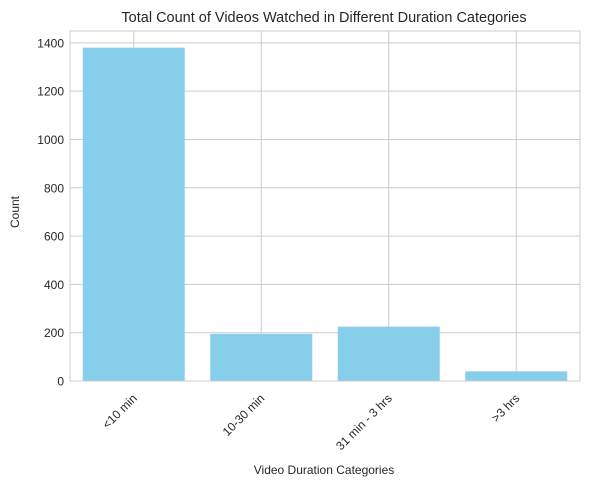 The width and height of the screenshot is (590, 495). Describe the element at coordinates (54, 333) in the screenshot. I see `y-tick-label: 200` at that location.